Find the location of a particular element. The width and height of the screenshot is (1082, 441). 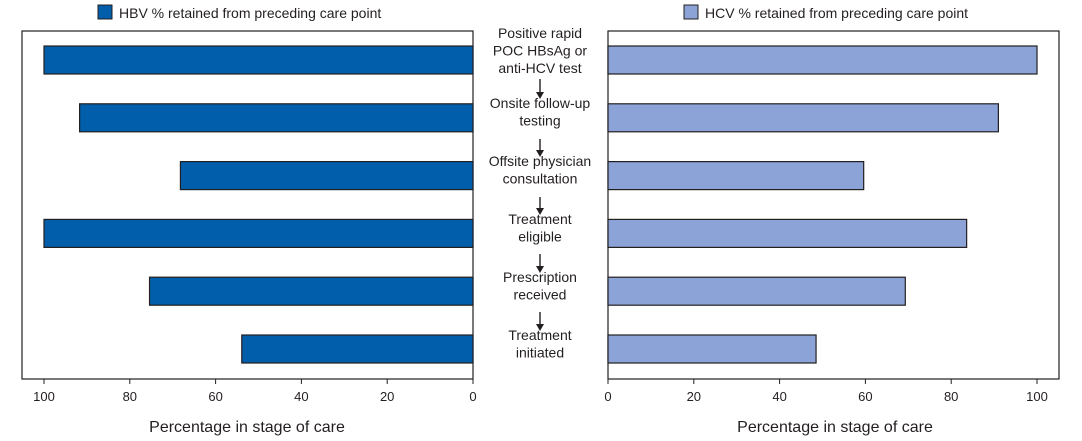

stage-label-line: Positive rapid is located at coordinates (540, 33).